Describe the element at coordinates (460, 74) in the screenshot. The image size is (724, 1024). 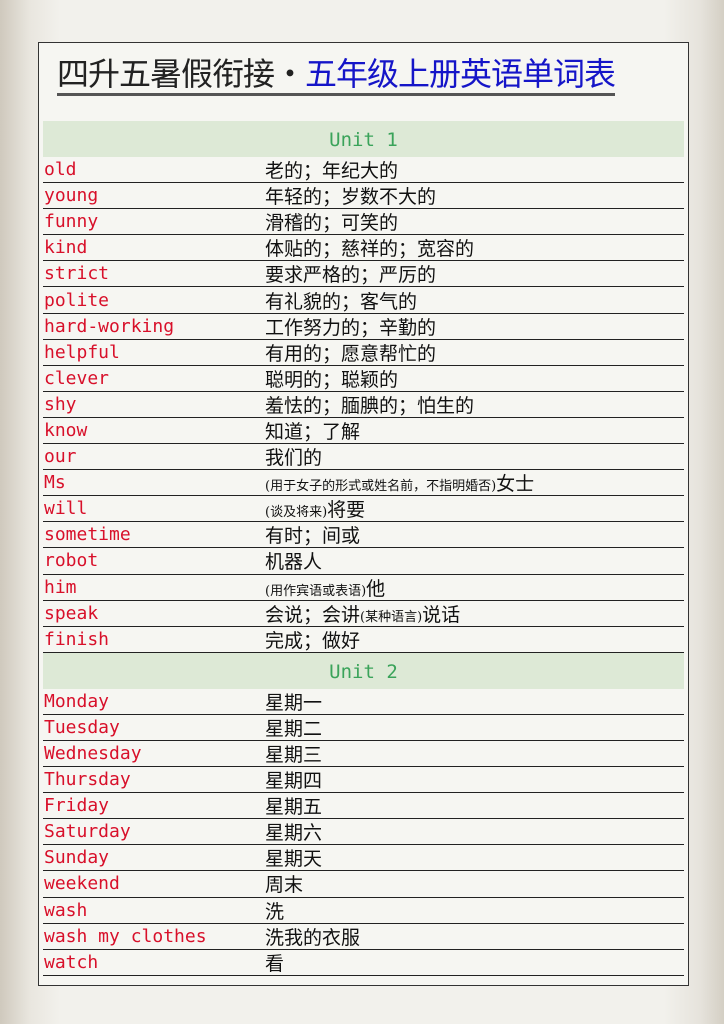
I see `title-part-2: 五年级上册英语单词表` at that location.